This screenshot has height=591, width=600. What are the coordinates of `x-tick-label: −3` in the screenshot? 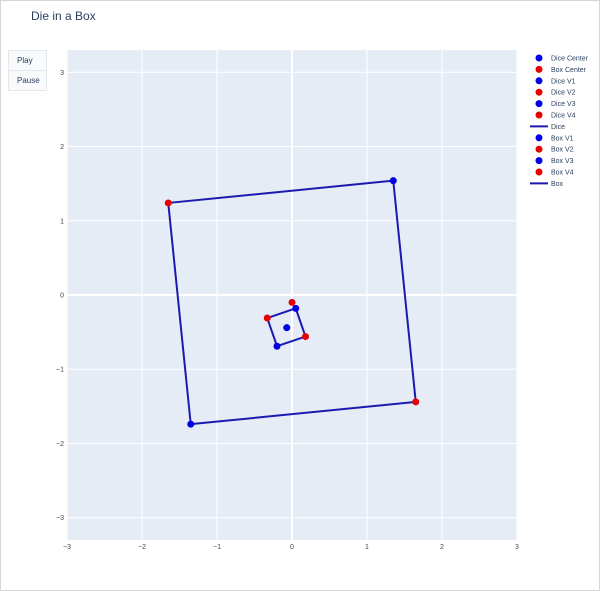 It's located at (67, 547).